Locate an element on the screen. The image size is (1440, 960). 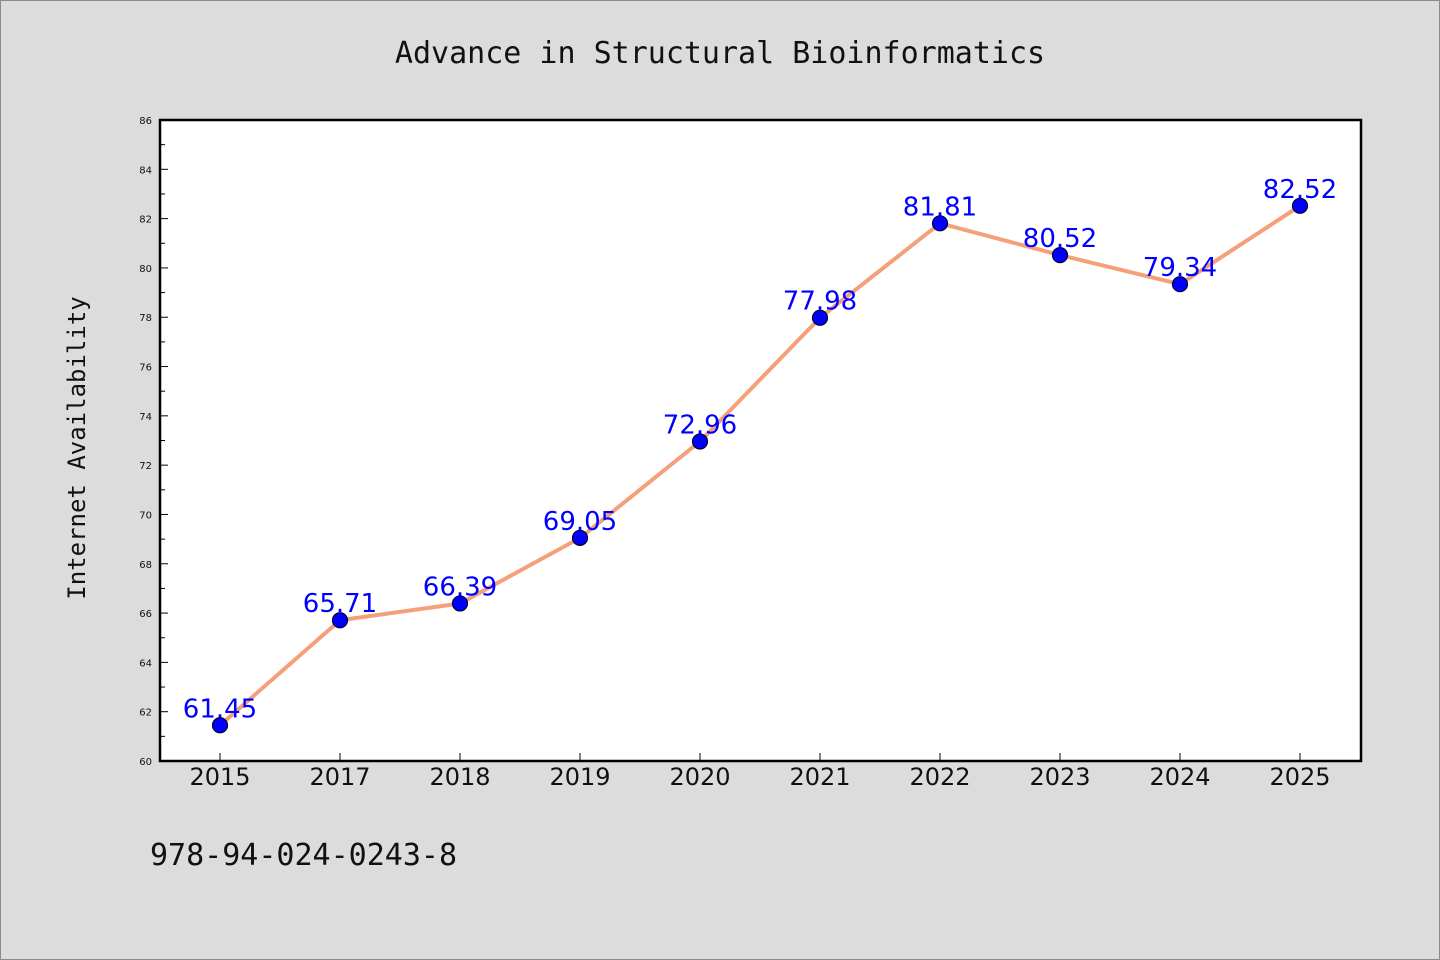
y-tick-label: 64 is located at coordinates (145, 663).